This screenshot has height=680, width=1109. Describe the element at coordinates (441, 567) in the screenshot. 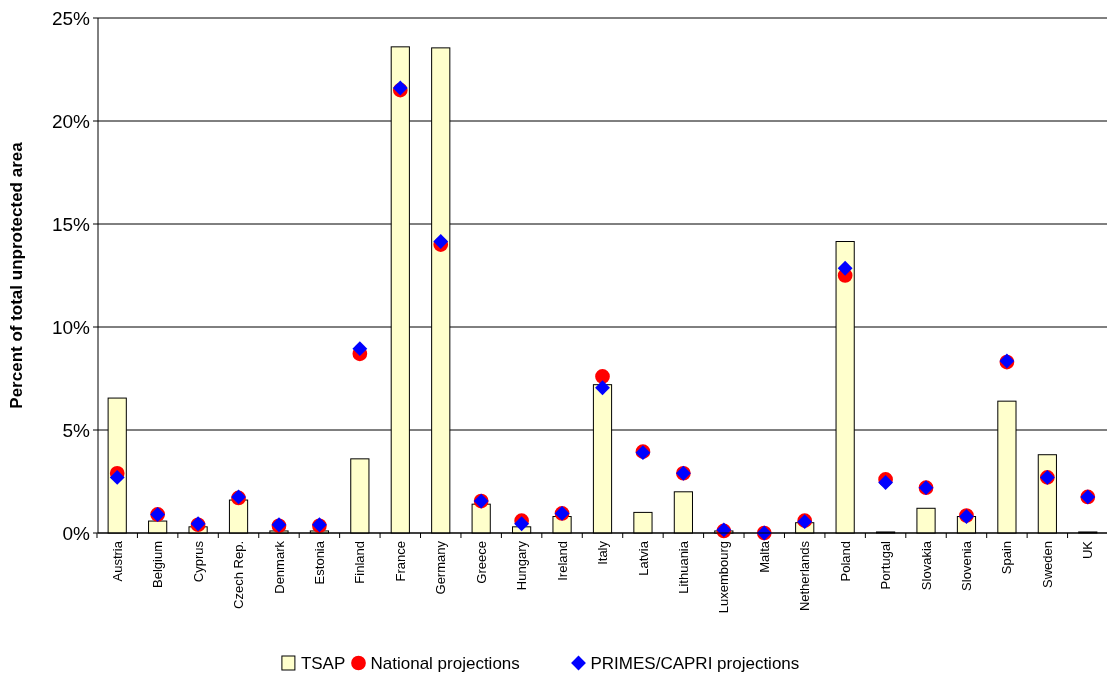

I see `x-tick-label: Germany` at that location.